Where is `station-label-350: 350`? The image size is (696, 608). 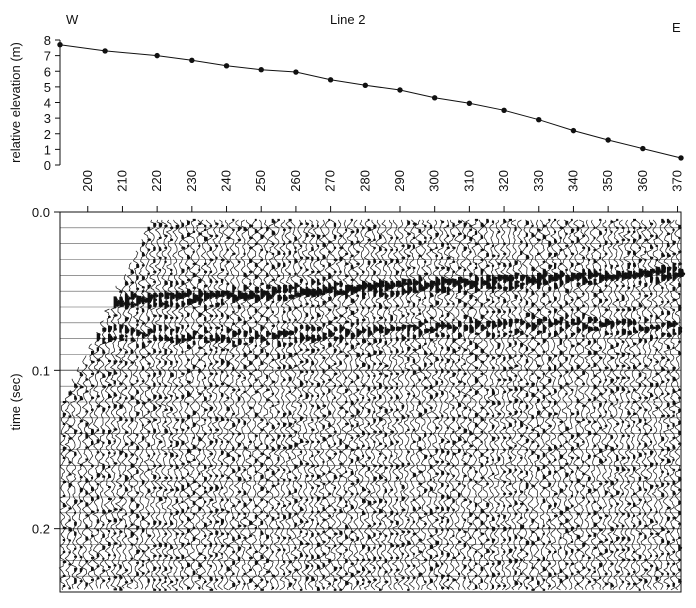 station-label-350: 350 is located at coordinates (607, 181).